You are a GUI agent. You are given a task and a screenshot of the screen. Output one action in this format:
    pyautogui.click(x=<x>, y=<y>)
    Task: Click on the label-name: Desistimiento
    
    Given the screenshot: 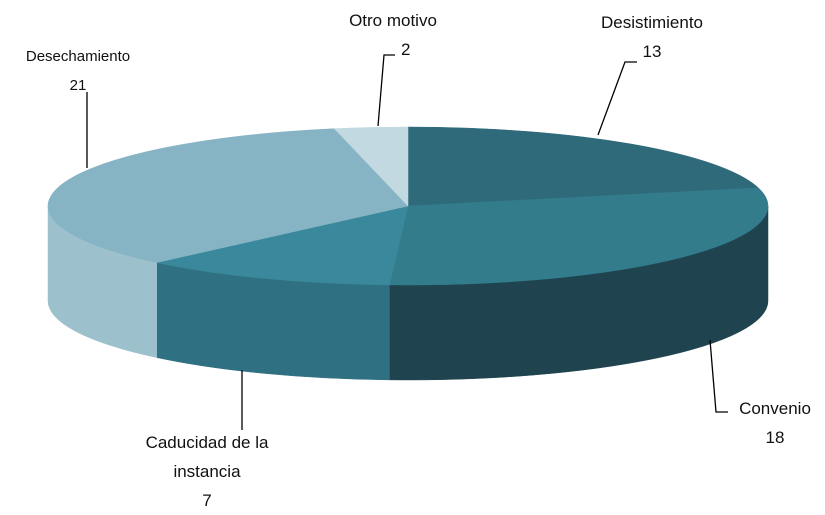 What is the action you would take?
    pyautogui.click(x=652, y=22)
    